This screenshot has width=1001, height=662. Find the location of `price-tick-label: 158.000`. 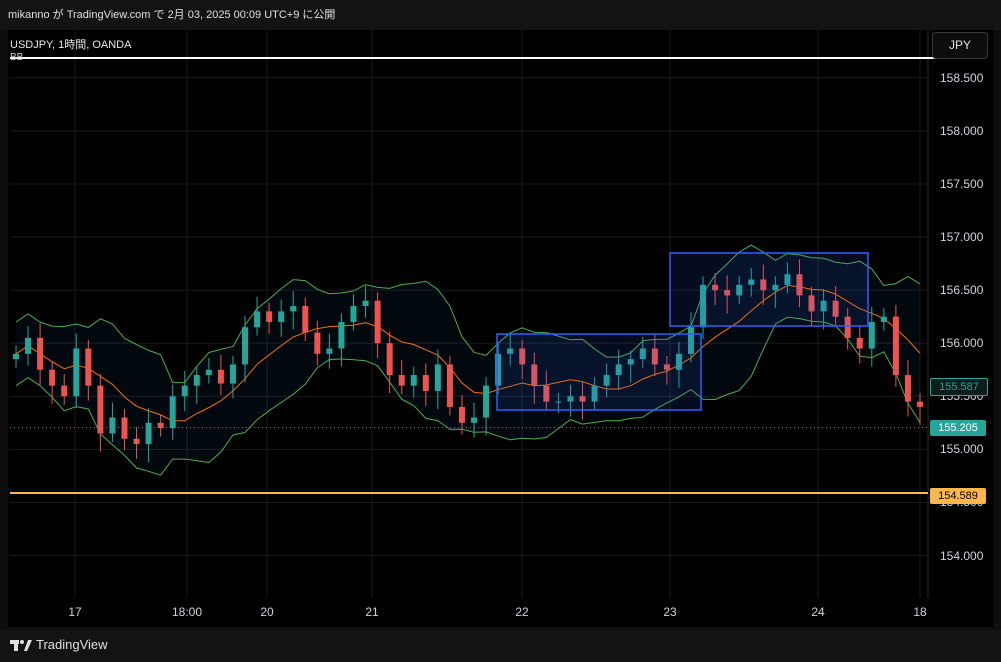

price-tick-label: 158.000 is located at coordinates (962, 130).